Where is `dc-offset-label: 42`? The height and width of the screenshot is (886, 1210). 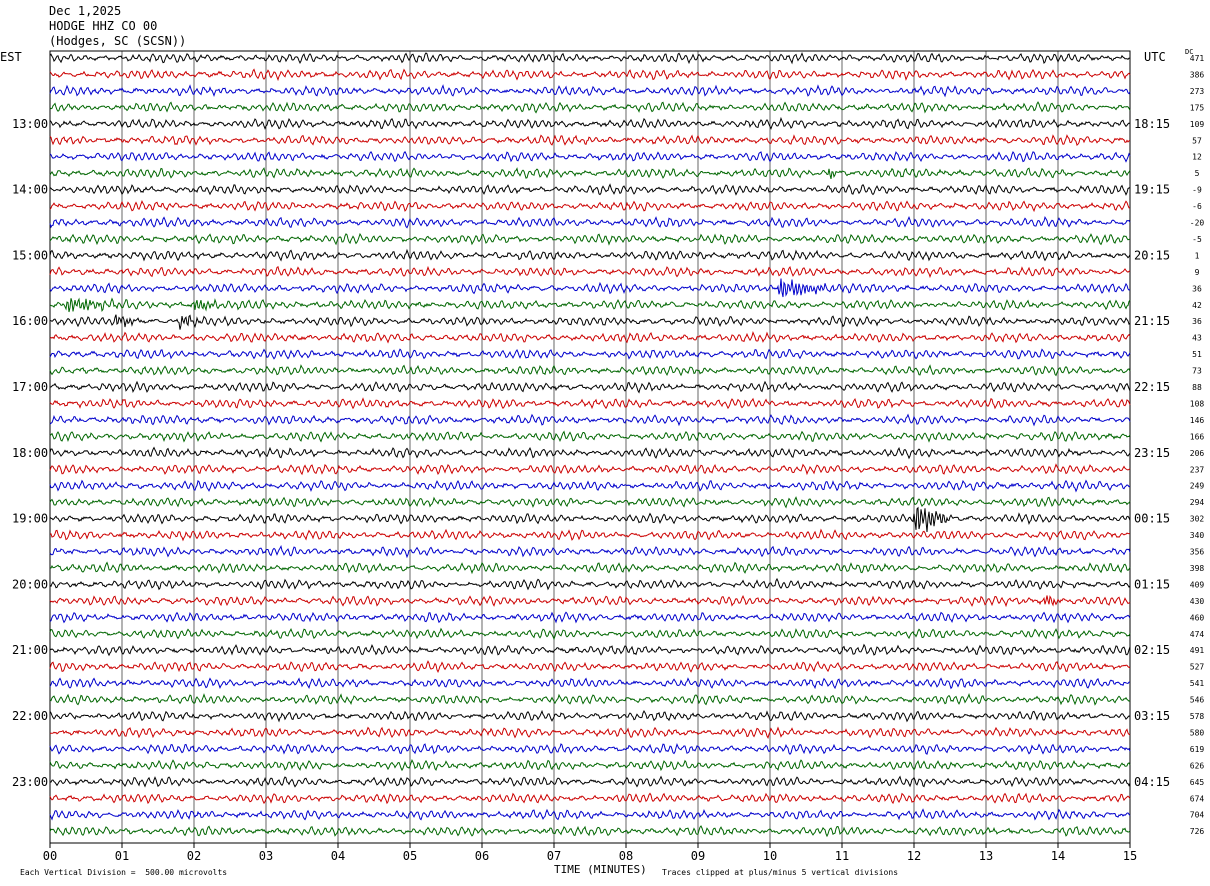
dc-offset-label: 42 is located at coordinates (1197, 305).